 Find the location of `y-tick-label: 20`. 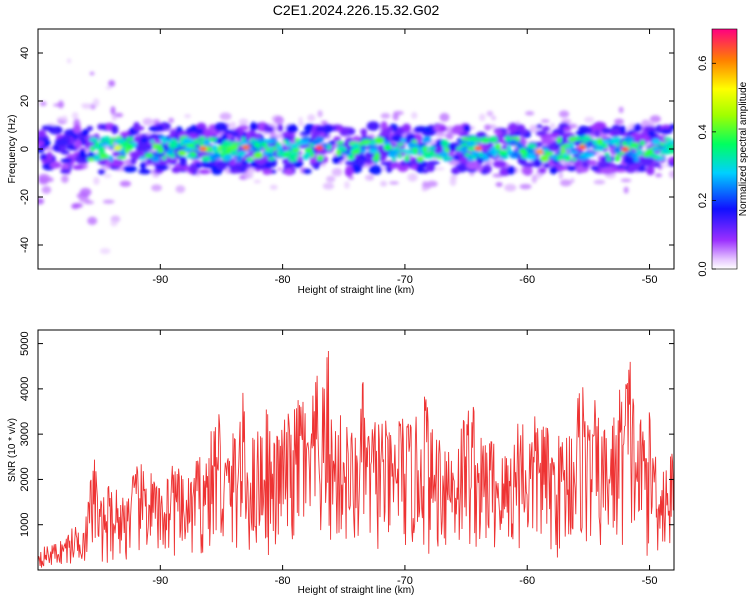

y-tick-label: 20 is located at coordinates (25, 101).